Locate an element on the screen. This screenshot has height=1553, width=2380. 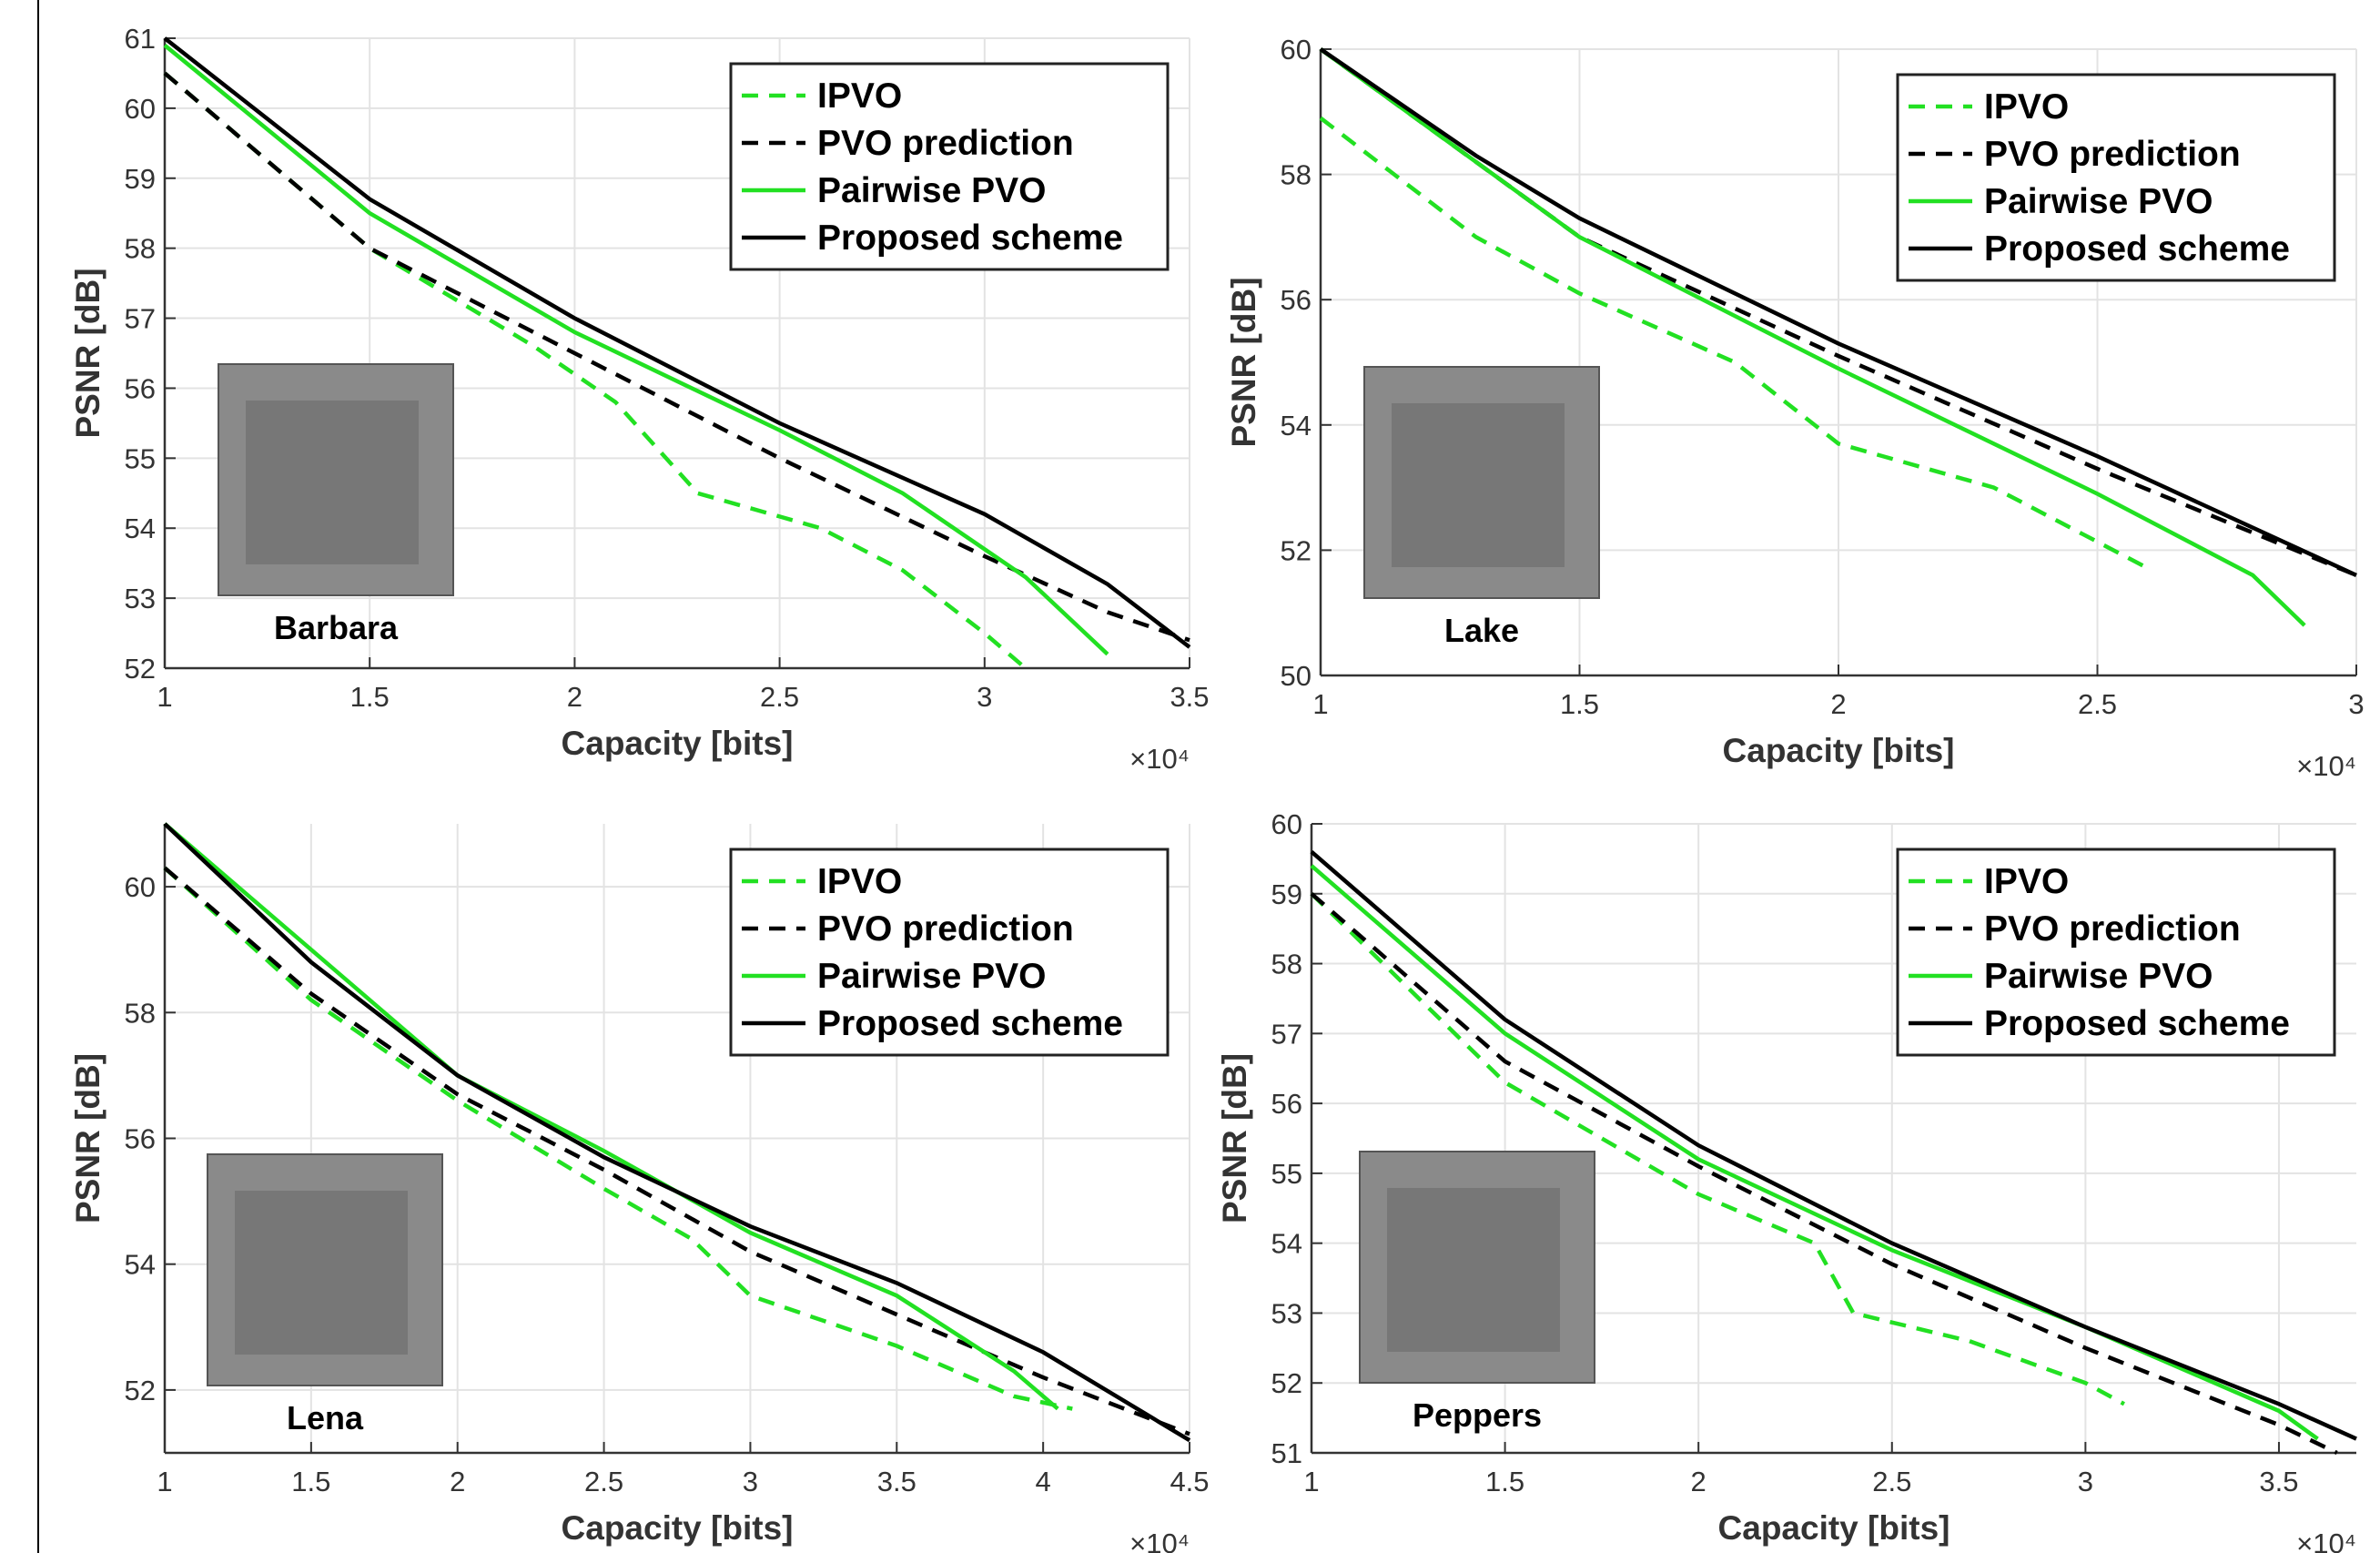
image-label: Lake is located at coordinates (1482, 630).